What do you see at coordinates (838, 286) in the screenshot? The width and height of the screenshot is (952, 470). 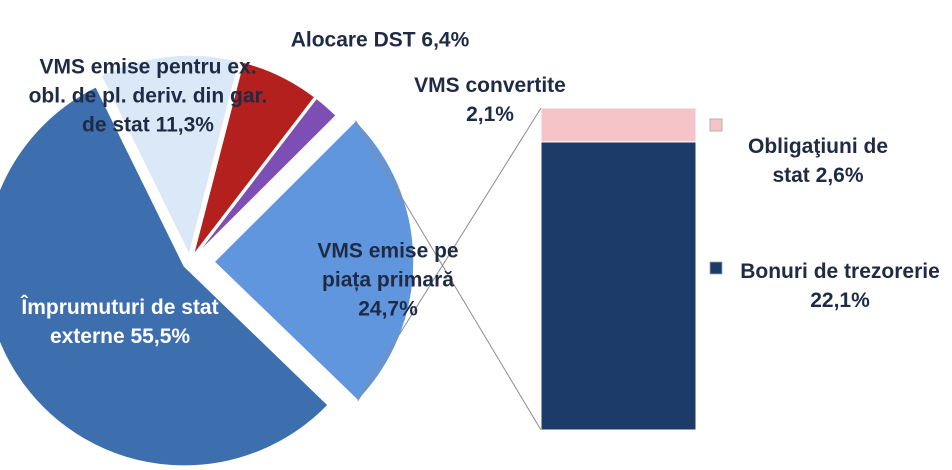 I see `legend-label: Bonuri de trezorerie 22,1%` at bounding box center [838, 286].